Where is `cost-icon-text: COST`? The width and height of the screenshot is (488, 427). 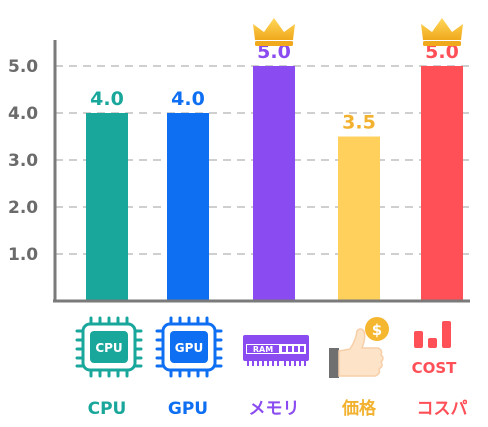
cost-icon-text: COST is located at coordinates (435, 368).